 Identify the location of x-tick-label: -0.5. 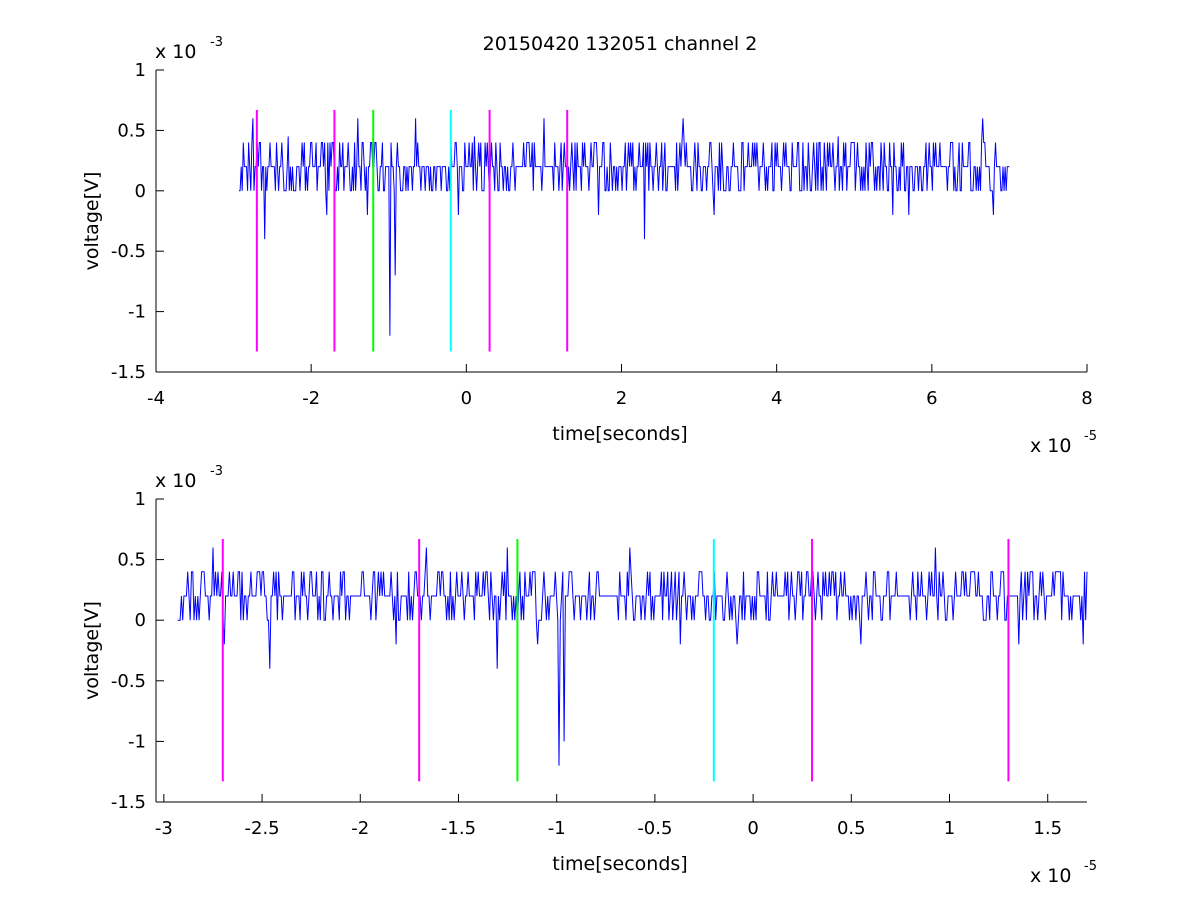
(654, 828).